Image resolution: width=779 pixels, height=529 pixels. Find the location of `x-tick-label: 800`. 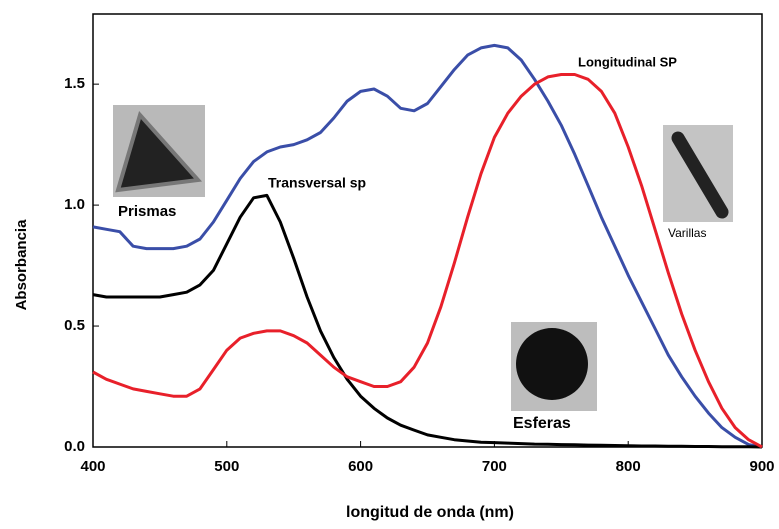

x-tick-label: 800 is located at coordinates (628, 466).